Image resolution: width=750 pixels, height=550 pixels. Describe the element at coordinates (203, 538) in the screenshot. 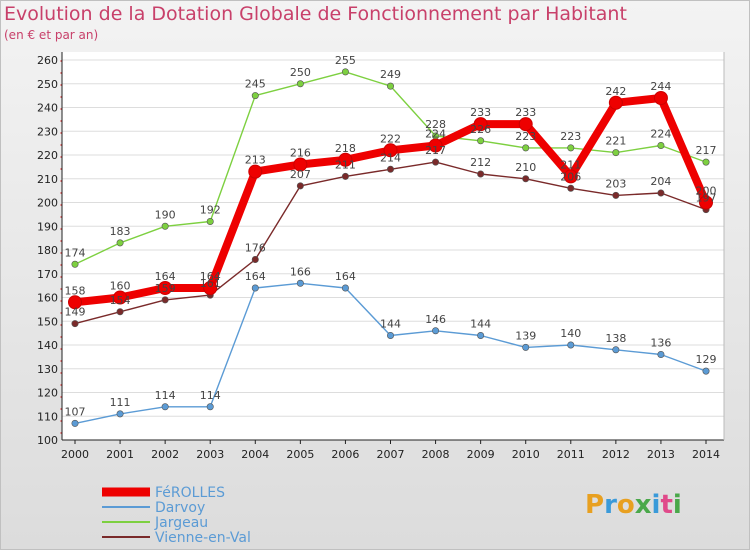

I see `legend-label: Vienne-en-Val` at that location.